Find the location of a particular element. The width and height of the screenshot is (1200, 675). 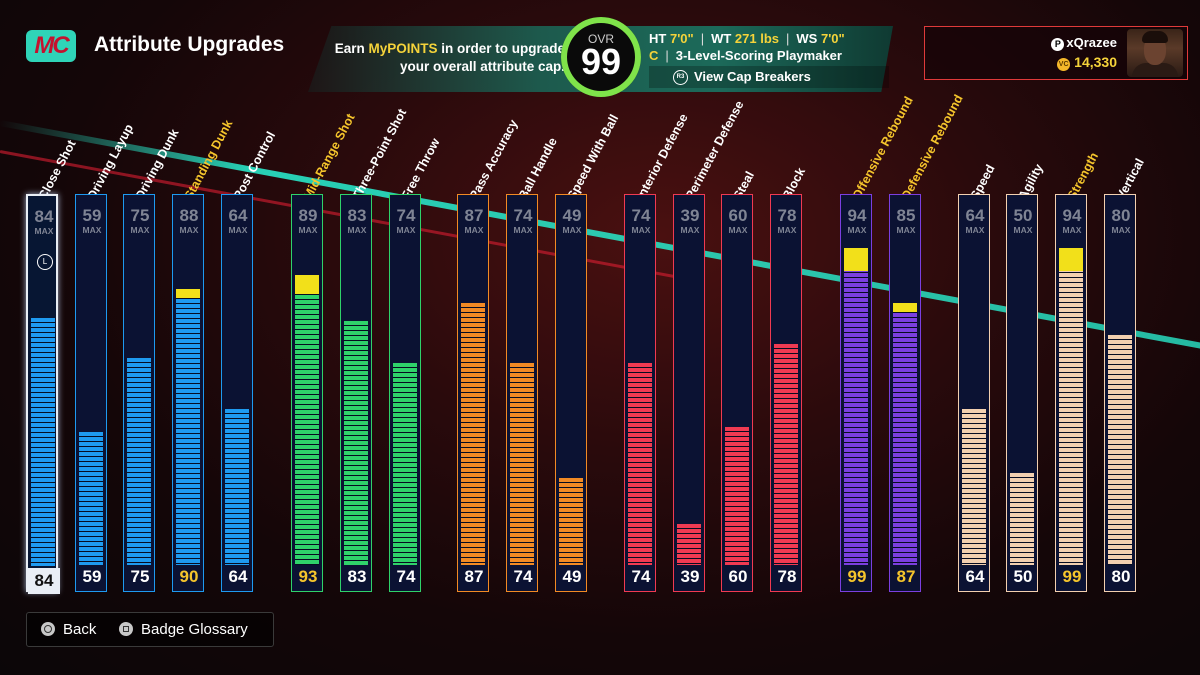

button-prompts: Back Badge Glossary is located at coordinates (150, 629).